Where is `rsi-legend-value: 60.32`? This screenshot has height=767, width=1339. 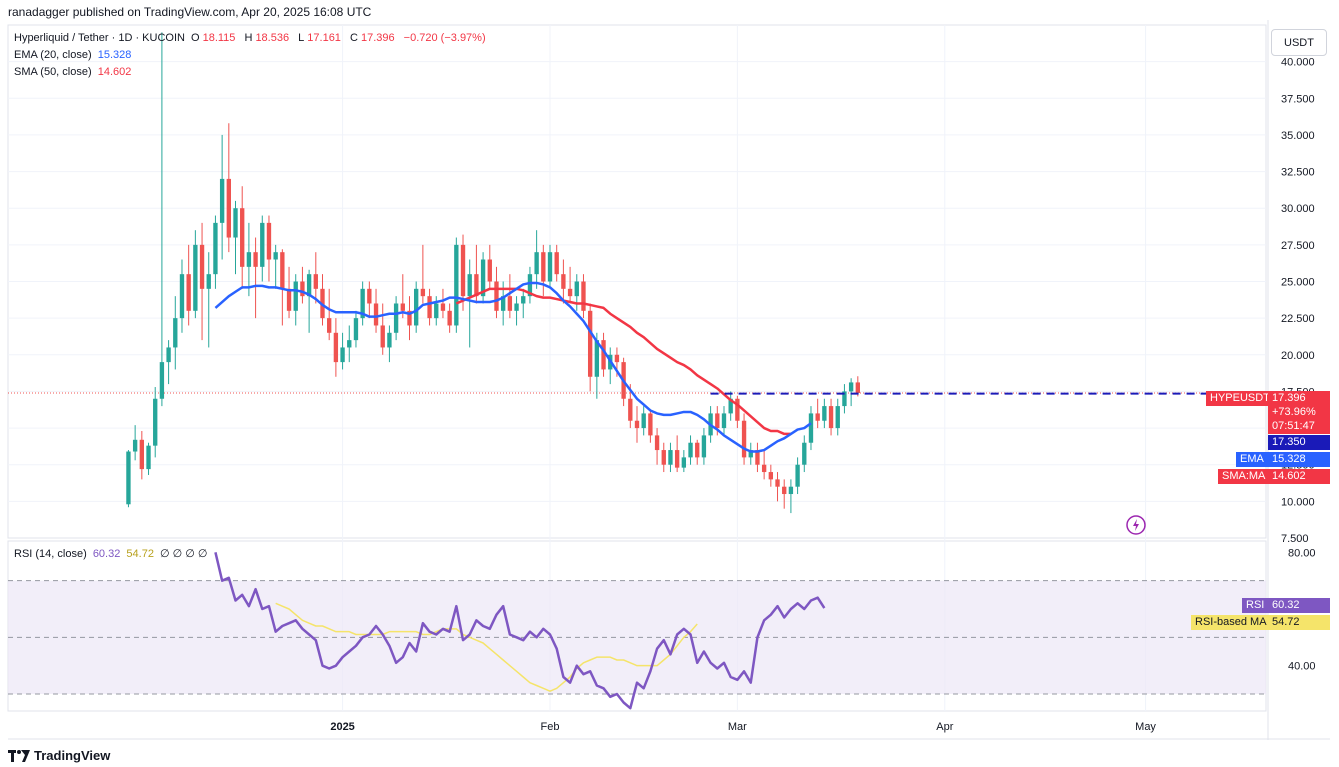
rsi-legend-value: 60.32 is located at coordinates (106, 554).